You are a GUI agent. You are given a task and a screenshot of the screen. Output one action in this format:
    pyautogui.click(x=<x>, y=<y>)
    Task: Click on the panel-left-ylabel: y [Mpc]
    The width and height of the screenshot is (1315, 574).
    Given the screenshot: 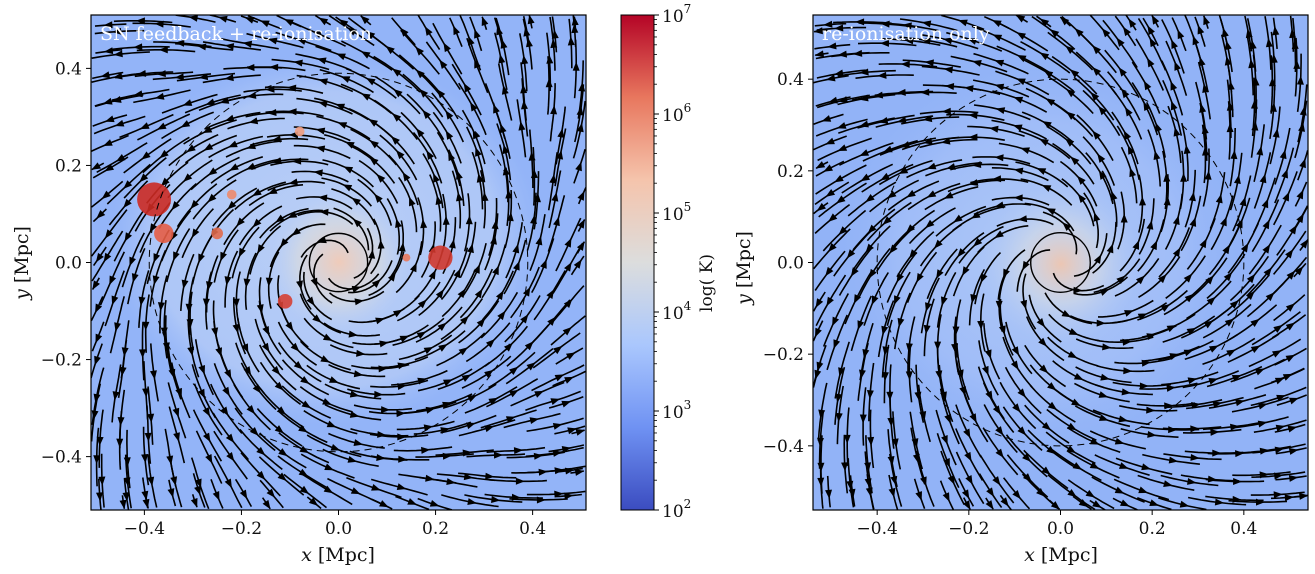 What is the action you would take?
    pyautogui.click(x=22, y=263)
    